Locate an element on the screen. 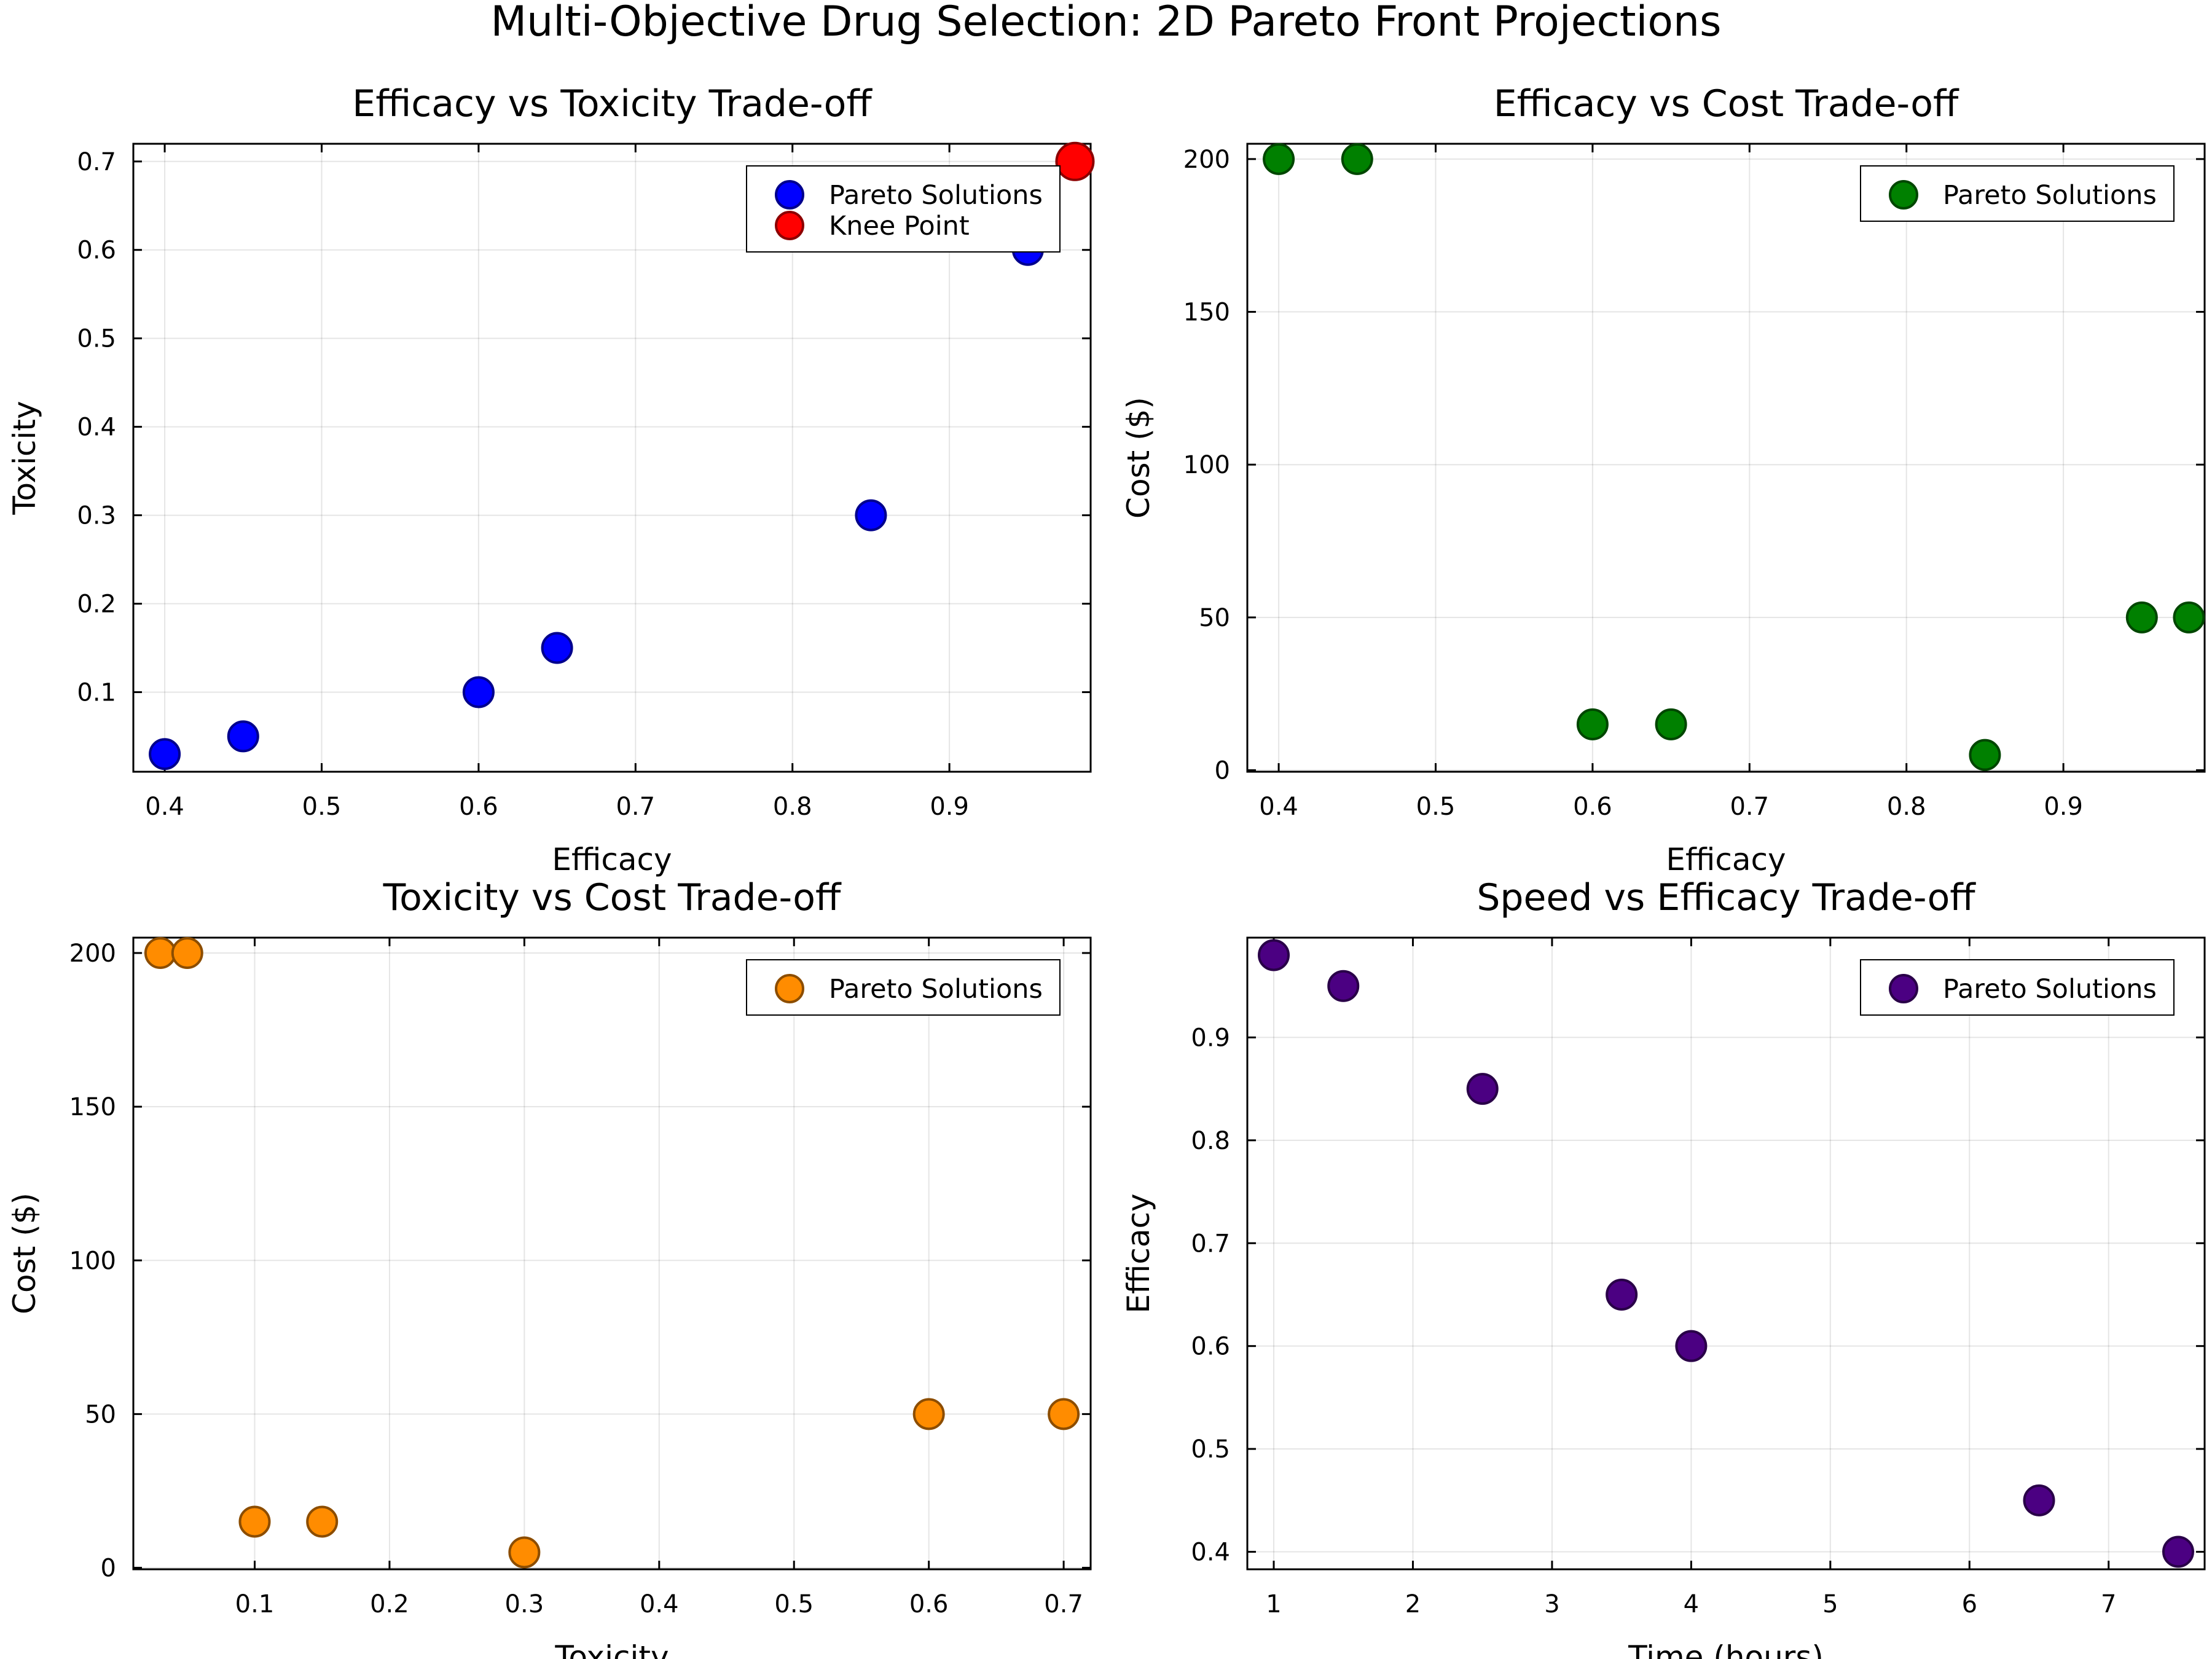 This screenshot has width=2212, height=1659. legend-label: Knee Point is located at coordinates (899, 226).